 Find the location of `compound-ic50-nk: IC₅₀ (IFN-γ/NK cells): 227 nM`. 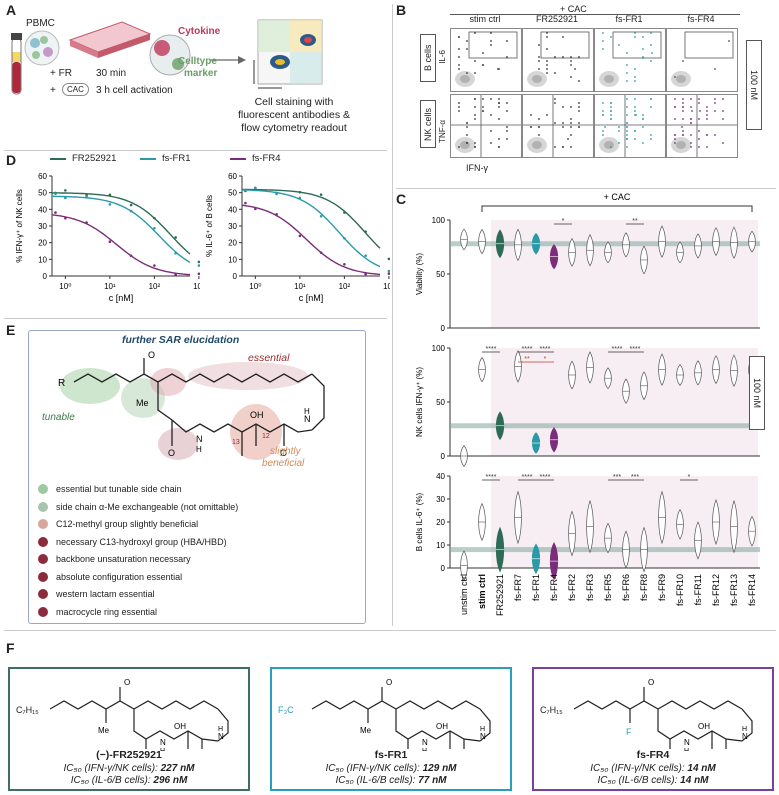

compound-ic50-nk: IC₅₀ (IFN-γ/NK cells): 227 nM is located at coordinates (129, 768).